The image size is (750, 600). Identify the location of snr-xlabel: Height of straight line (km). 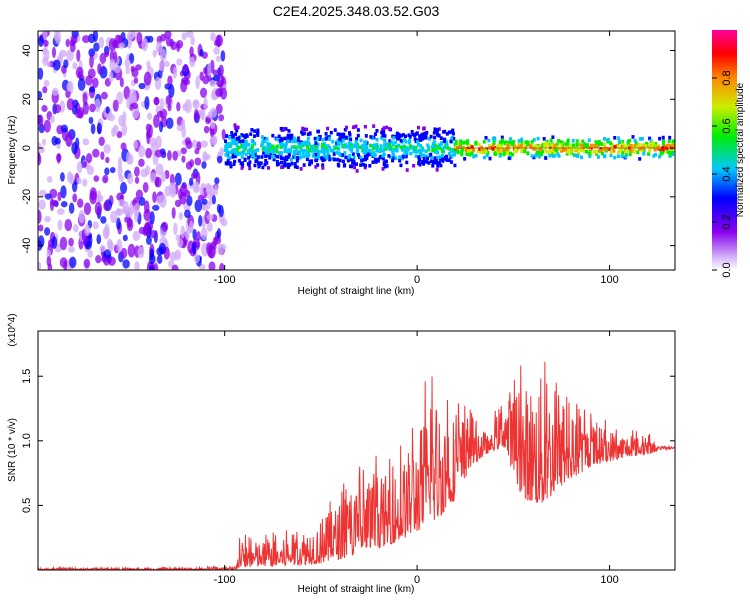
(356, 589).